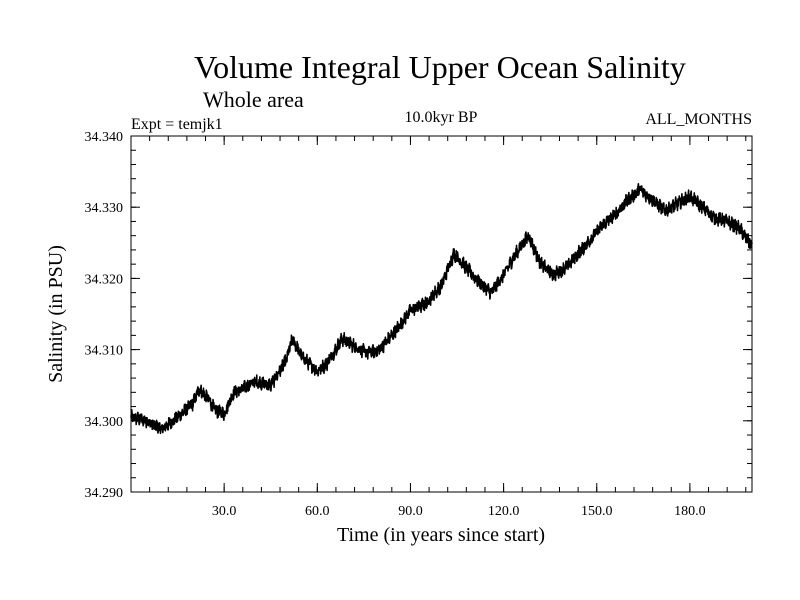 This screenshot has width=800, height=600. I want to click on y-tick-label: 34.300, so click(104, 422).